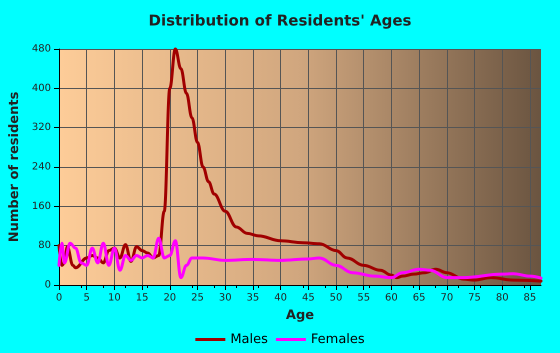  Describe the element at coordinates (308, 298) in the screenshot. I see `x-tick-label: 45` at that location.